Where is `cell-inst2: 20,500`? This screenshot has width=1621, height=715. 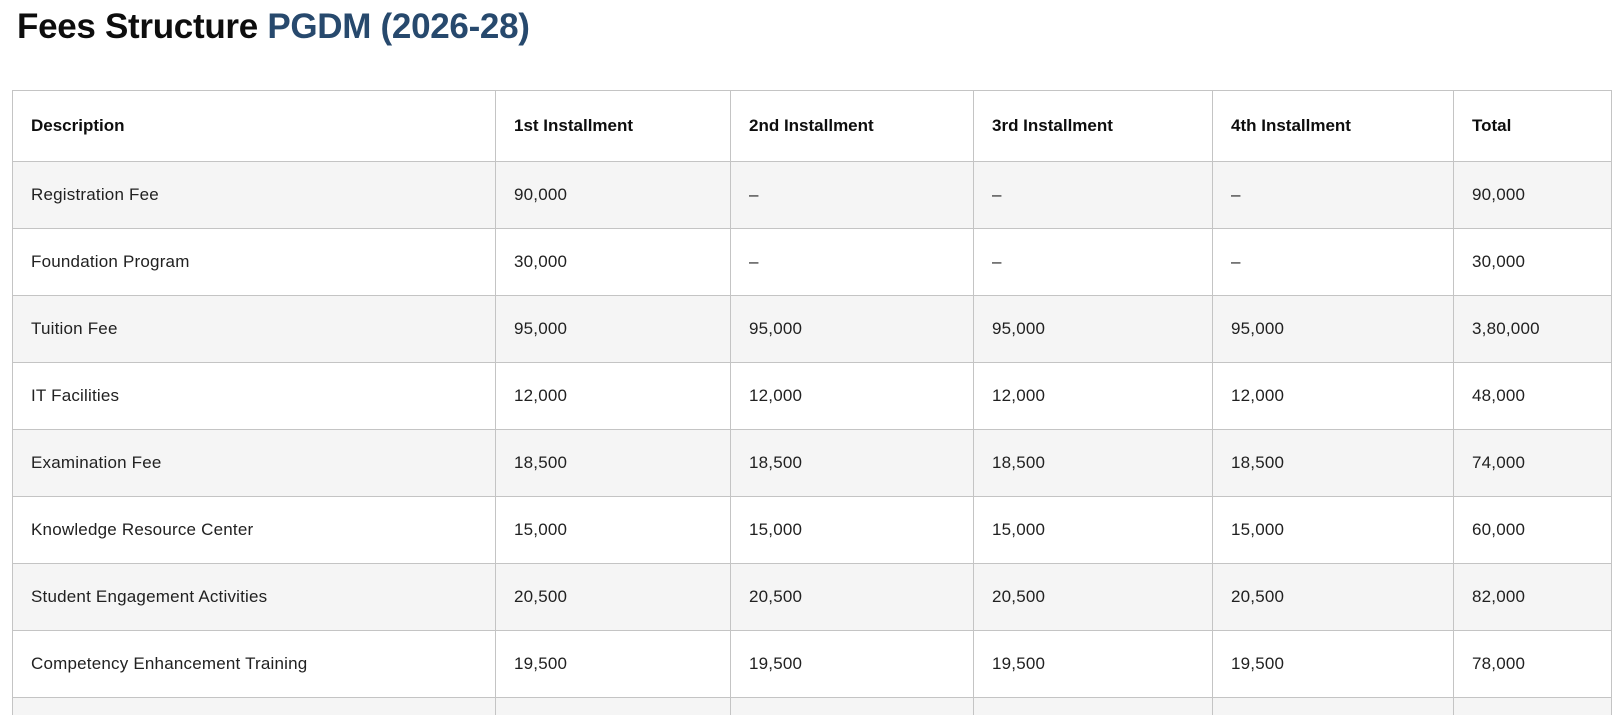 cell-inst2: 20,500 is located at coordinates (852, 597).